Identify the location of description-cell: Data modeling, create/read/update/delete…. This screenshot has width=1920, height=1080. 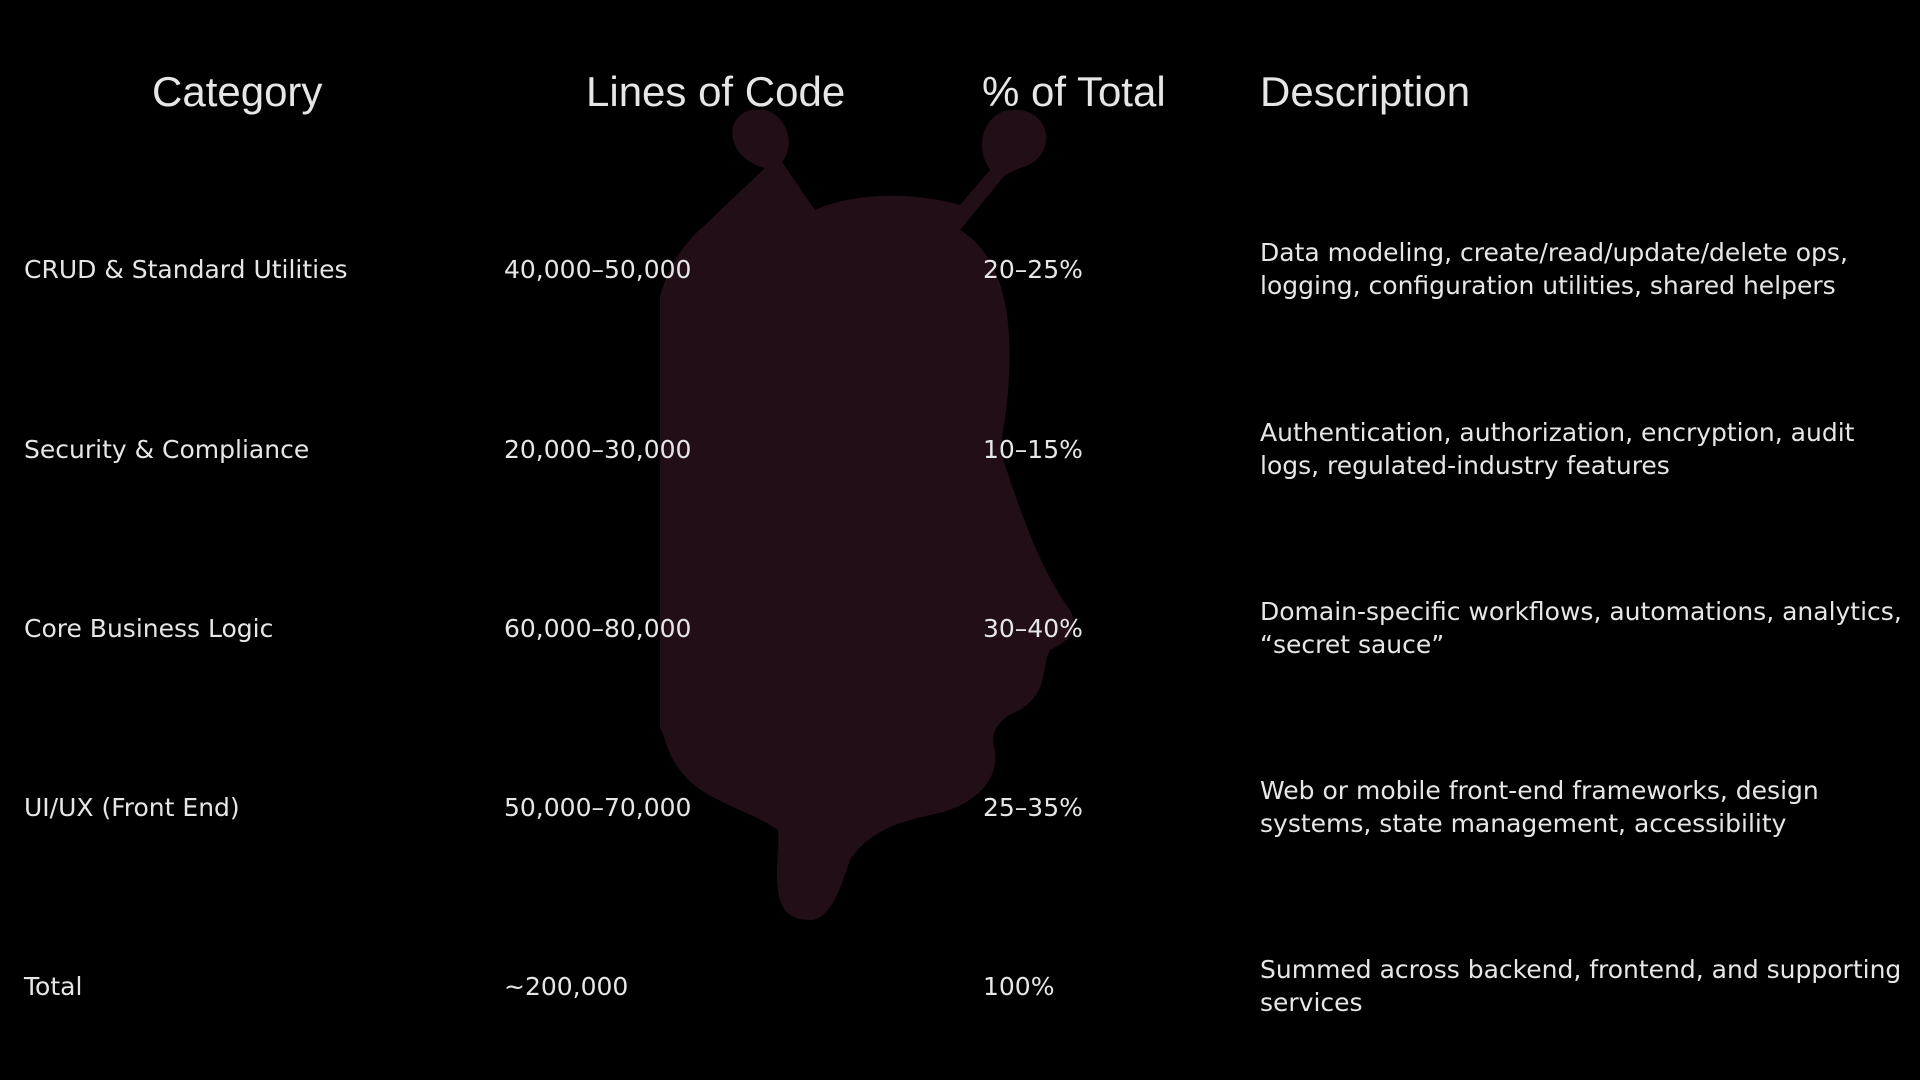
(1554, 269).